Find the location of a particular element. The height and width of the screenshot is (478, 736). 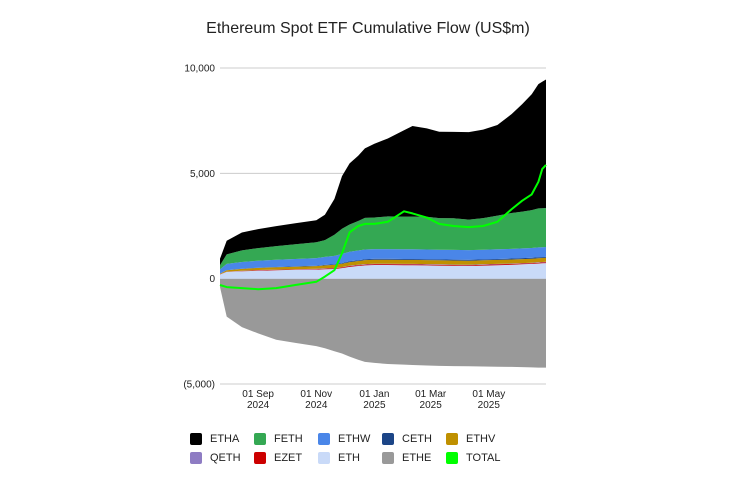

y-tick-label: 5,000 is located at coordinates (202, 174).